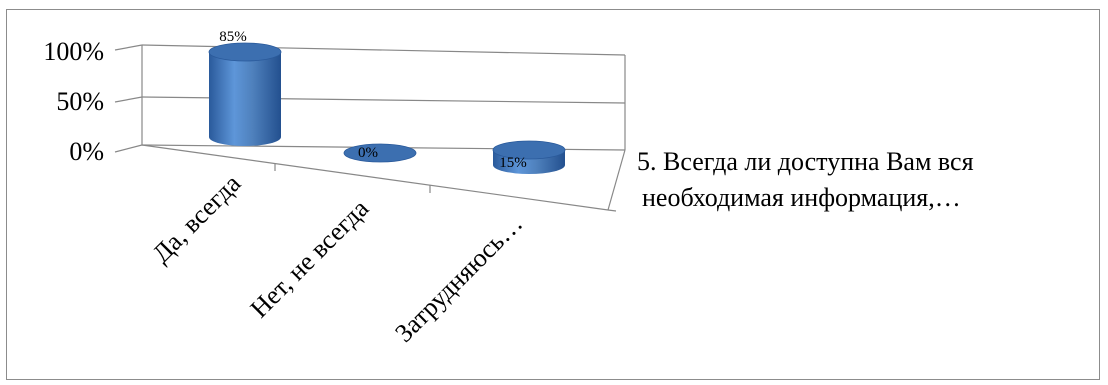  Describe the element at coordinates (233, 37) in the screenshot. I see `data-label-0: 85%` at that location.